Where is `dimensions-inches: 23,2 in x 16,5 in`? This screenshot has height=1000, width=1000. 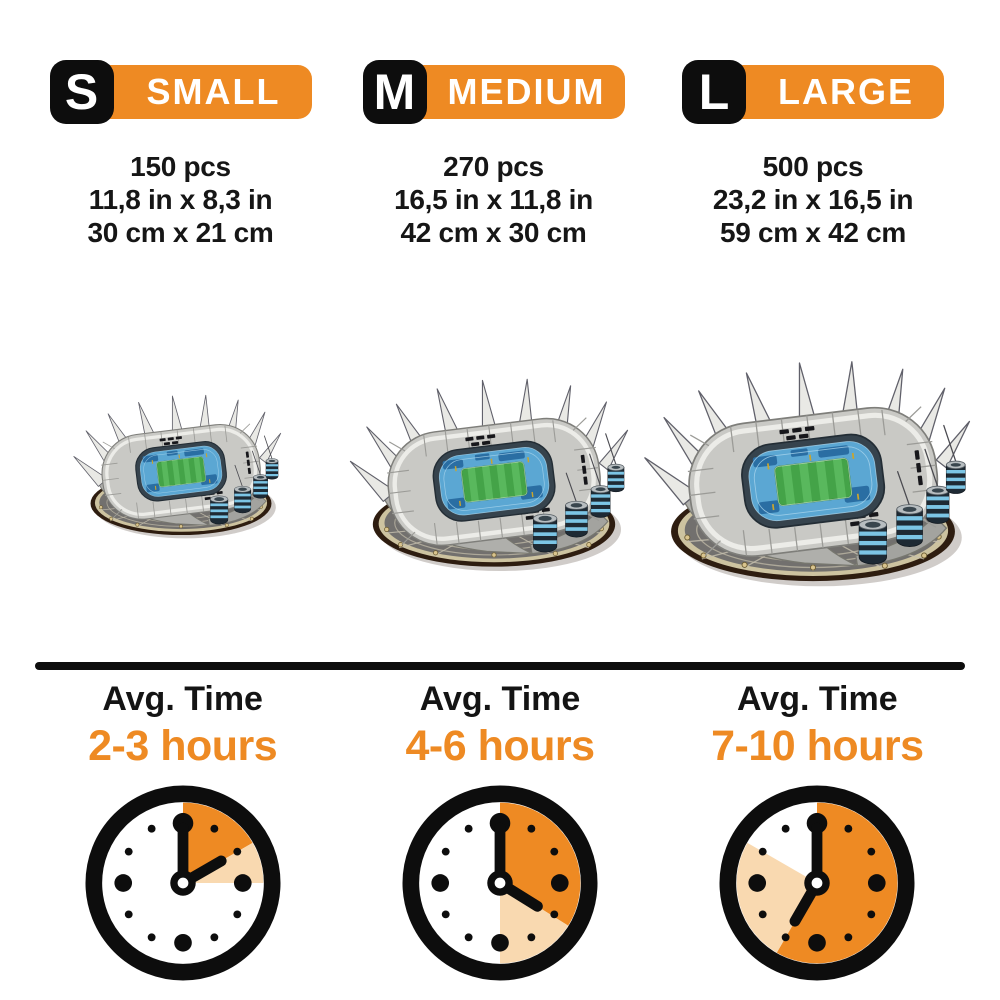
dimensions-inches: 23,2 in x 16,5 in is located at coordinates (813, 199).